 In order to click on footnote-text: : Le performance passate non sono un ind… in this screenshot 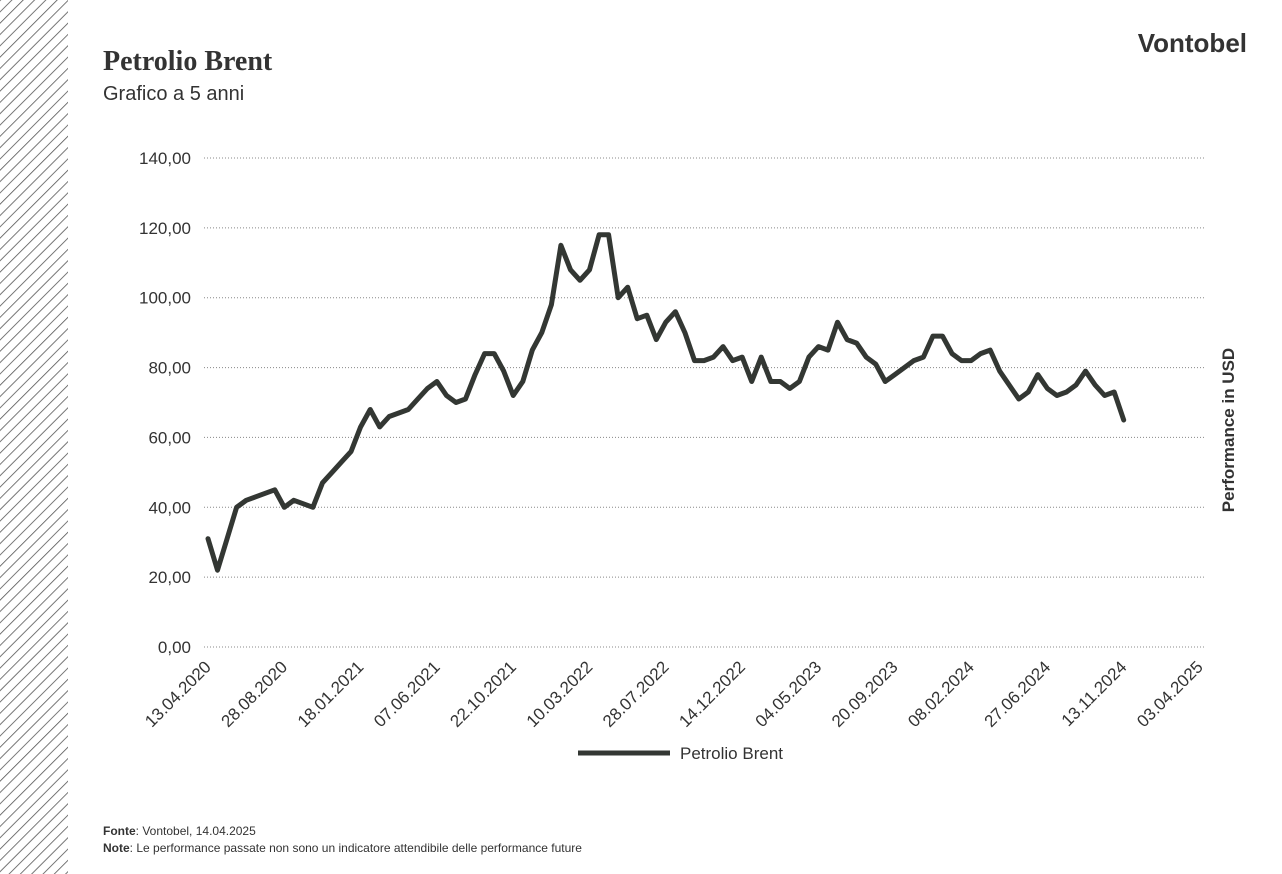, I will do `click(356, 848)`.